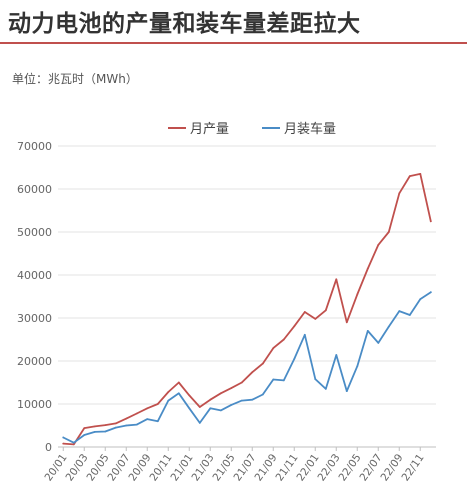 The width and height of the screenshot is (467, 486). Describe the element at coordinates (48, 447) in the screenshot. I see `y-tick-label: 0` at that location.